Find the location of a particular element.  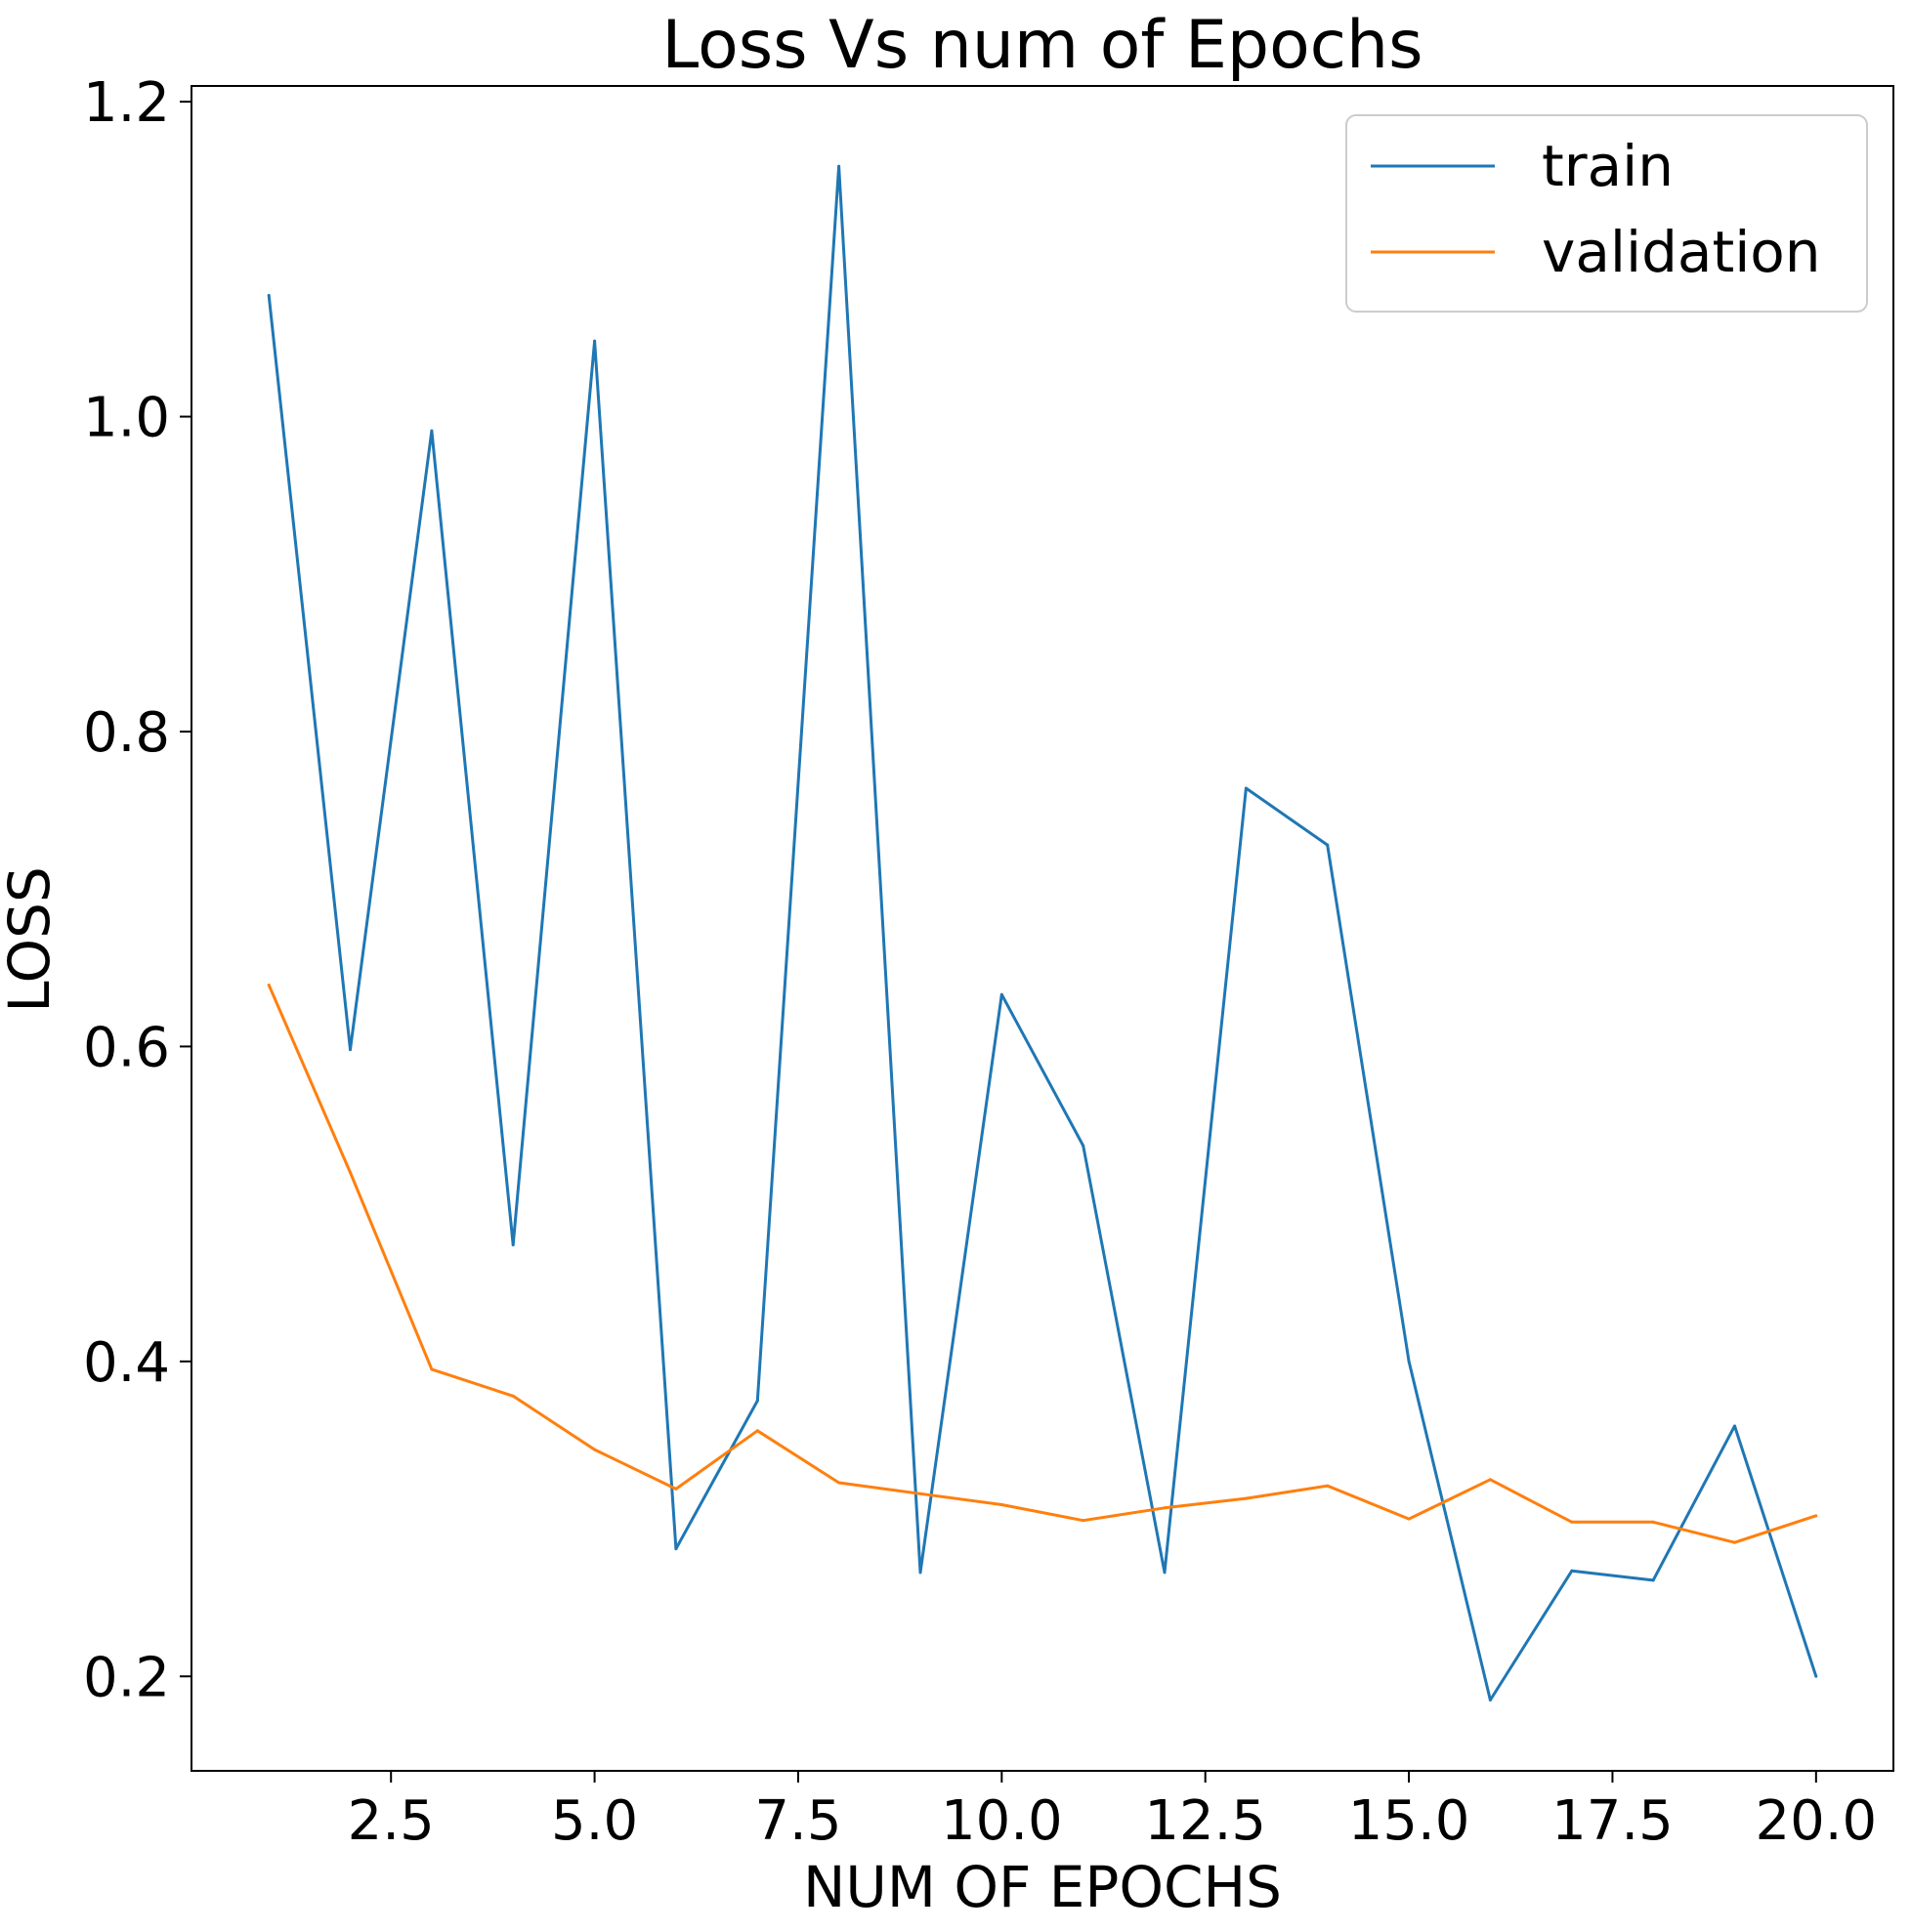

y-axis-label: LOSS is located at coordinates (31, 939).